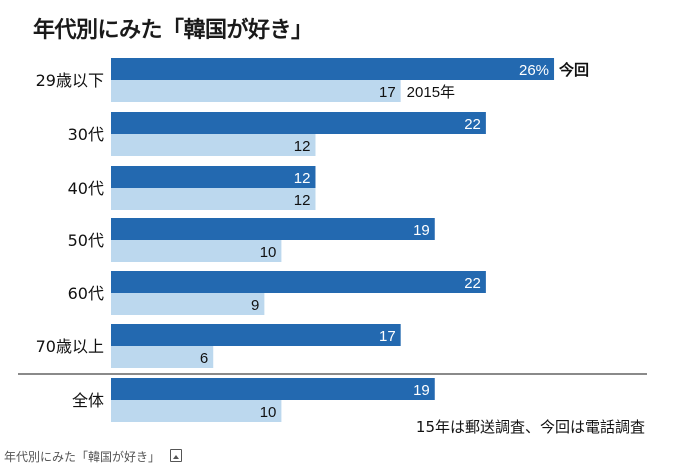  I want to click on data-label: 6, so click(204, 358).